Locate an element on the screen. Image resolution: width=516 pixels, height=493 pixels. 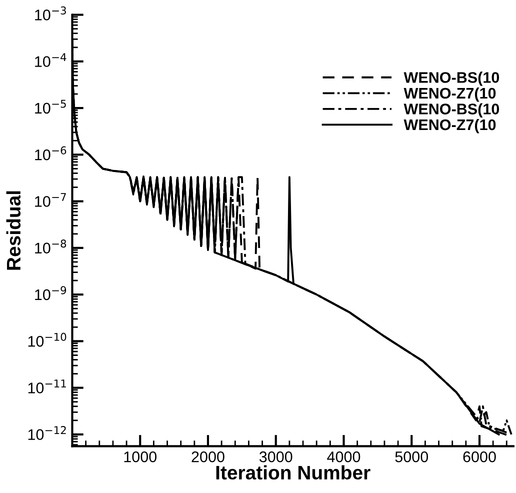
y-tick-label: 10$^{−3}$ is located at coordinates (50, 13).